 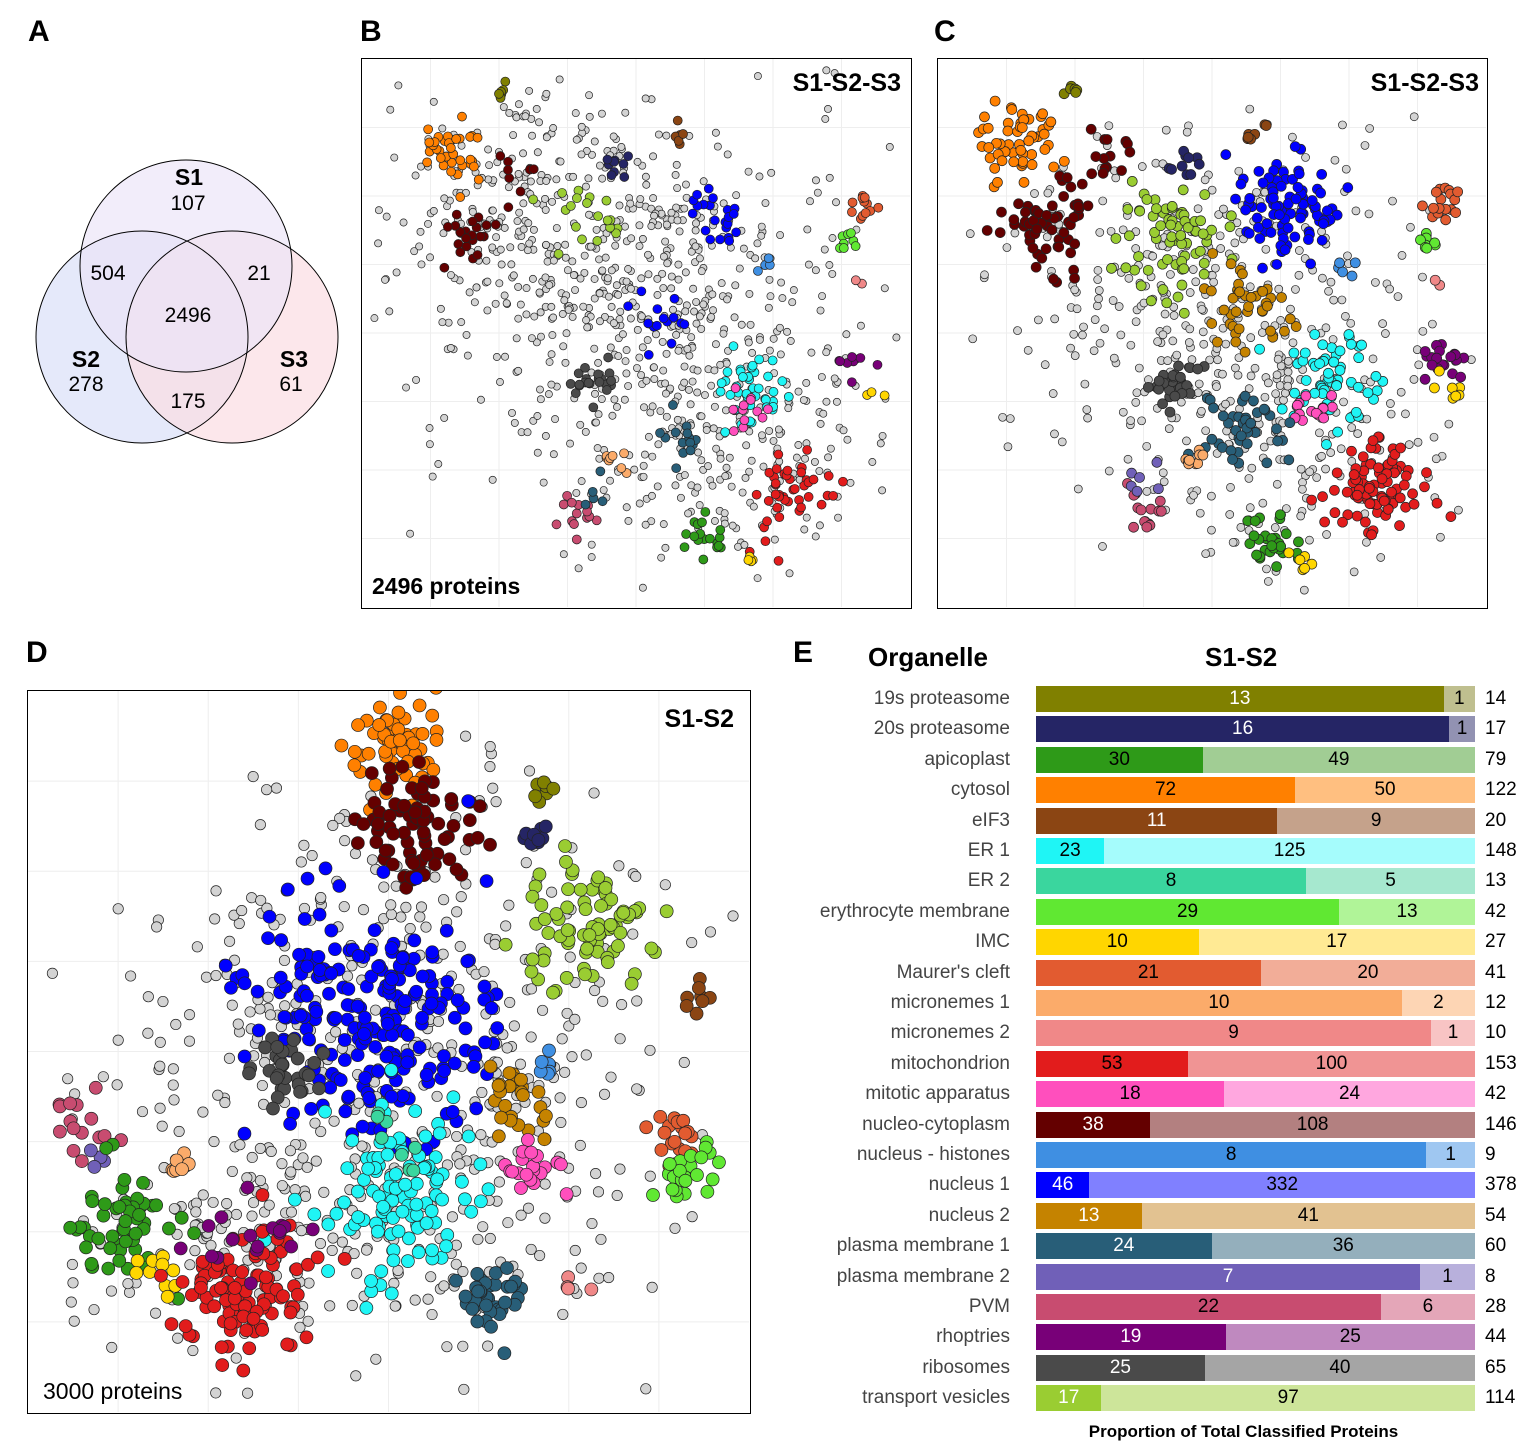 What do you see at coordinates (1490, 1276) in the screenshot?
I see `total-label: 8` at bounding box center [1490, 1276].